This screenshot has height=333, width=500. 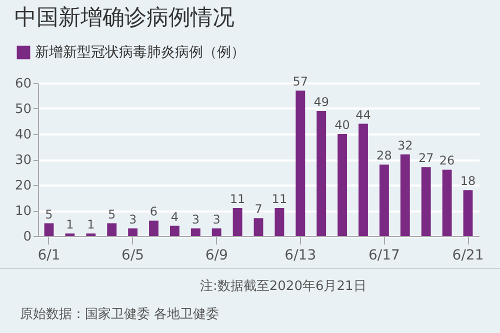 I want to click on data-label: 4, so click(x=174, y=217).